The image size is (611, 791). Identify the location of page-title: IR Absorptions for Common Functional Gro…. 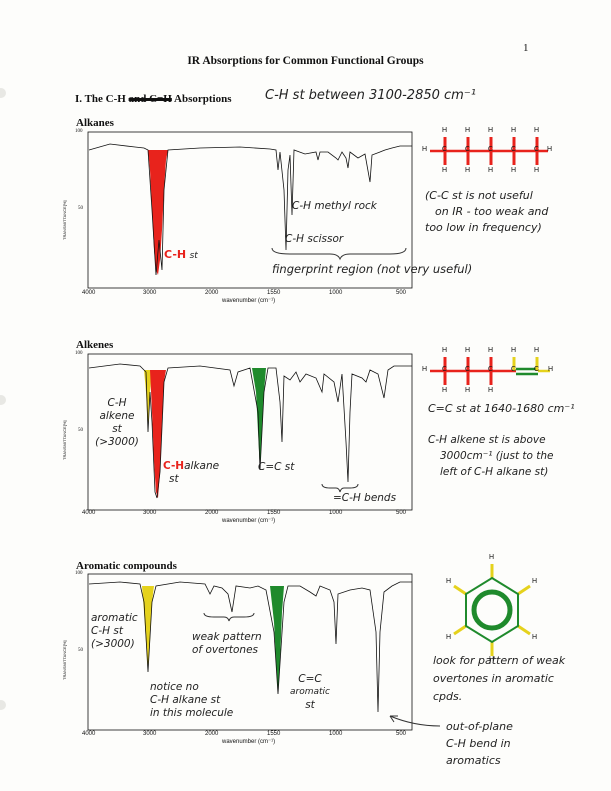
(305, 61).